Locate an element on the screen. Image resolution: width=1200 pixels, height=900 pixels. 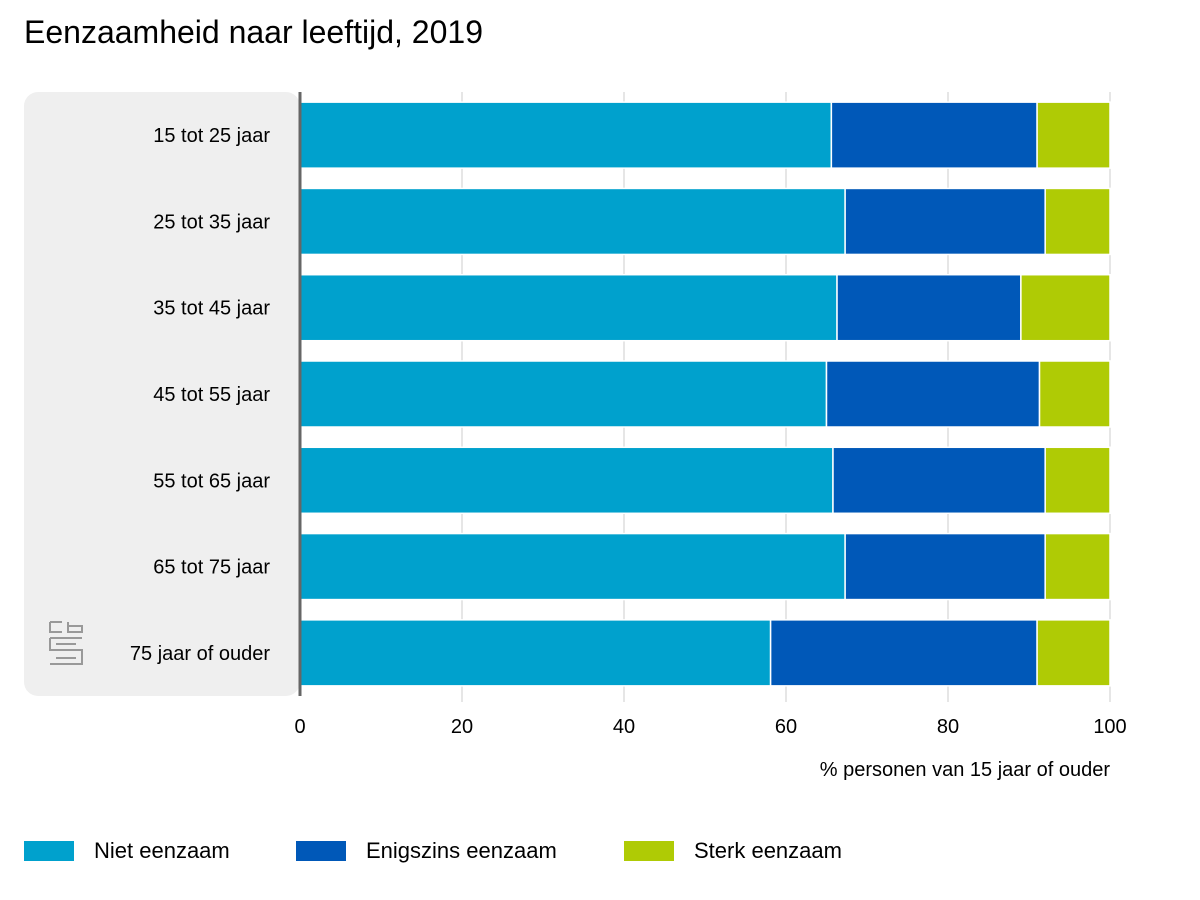
x-tick-label: 20 is located at coordinates (462, 727).